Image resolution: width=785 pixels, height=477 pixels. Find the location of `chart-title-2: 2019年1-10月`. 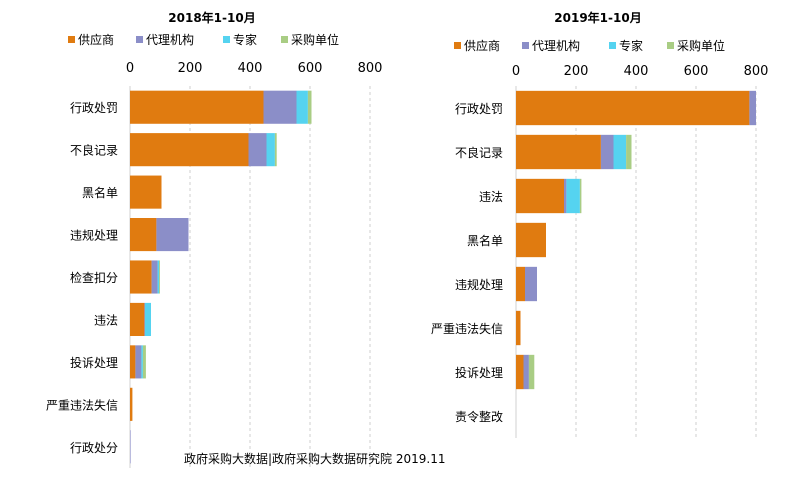

chart-title-2: 2019年1-10月 is located at coordinates (597, 17).